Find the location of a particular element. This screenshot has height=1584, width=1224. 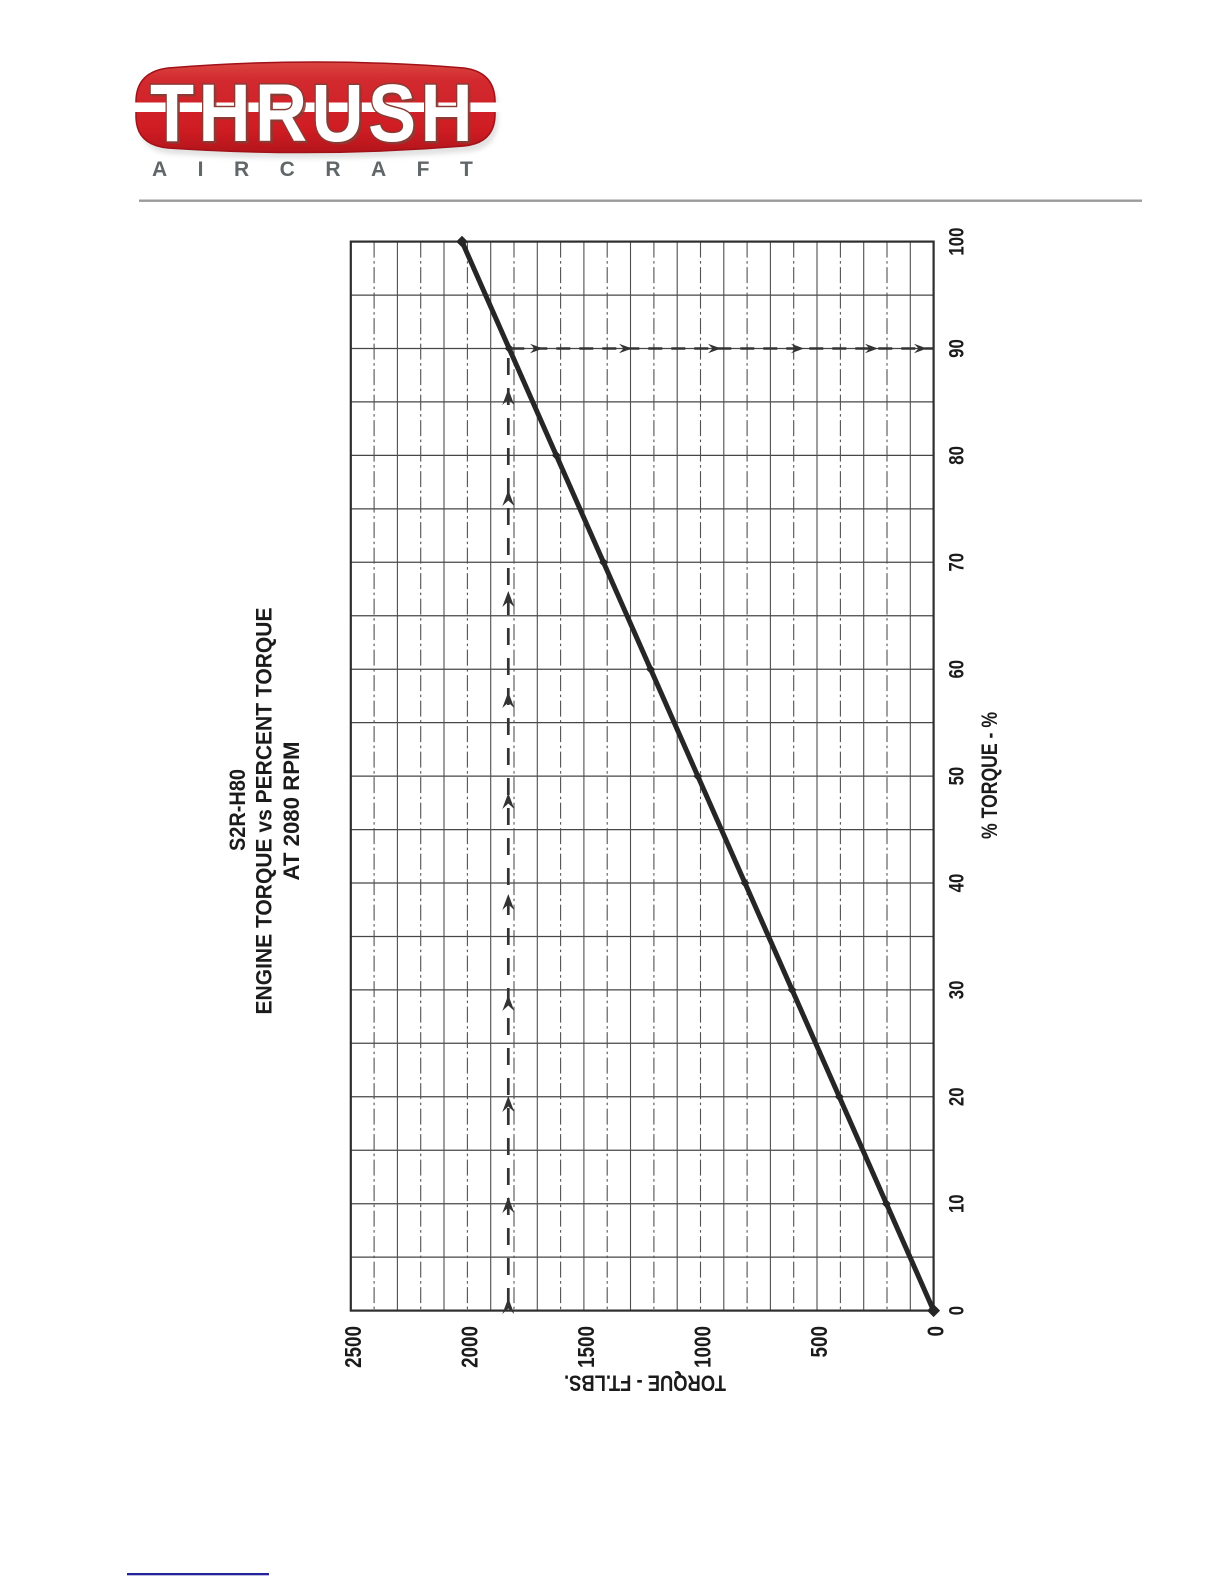

svg-text: 90 is located at coordinates (957, 348).